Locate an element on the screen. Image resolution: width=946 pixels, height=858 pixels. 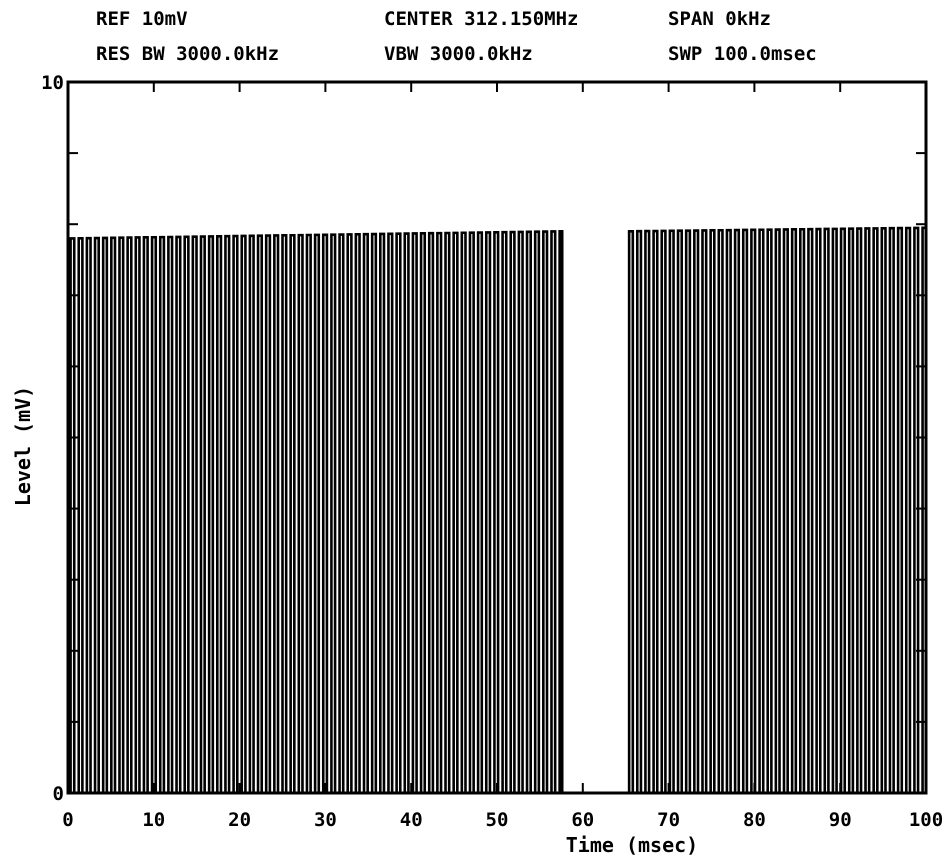
y-tick-label: 0 is located at coordinates (58, 794).